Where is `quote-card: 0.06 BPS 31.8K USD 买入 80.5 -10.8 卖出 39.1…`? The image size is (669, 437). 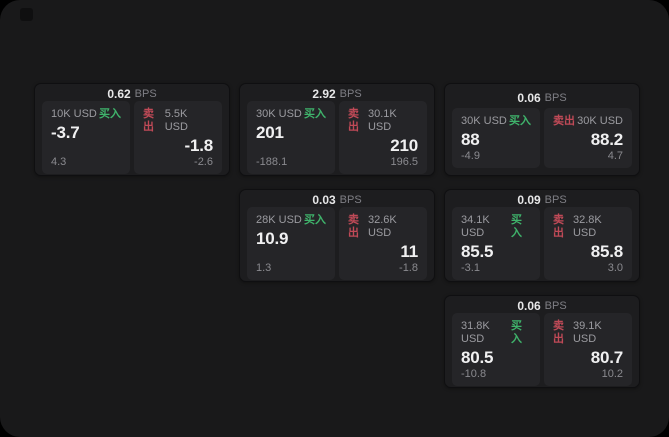 quote-card: 0.06 BPS 31.8K USD 买入 80.5 -10.8 卖出 39.1… is located at coordinates (542, 341).